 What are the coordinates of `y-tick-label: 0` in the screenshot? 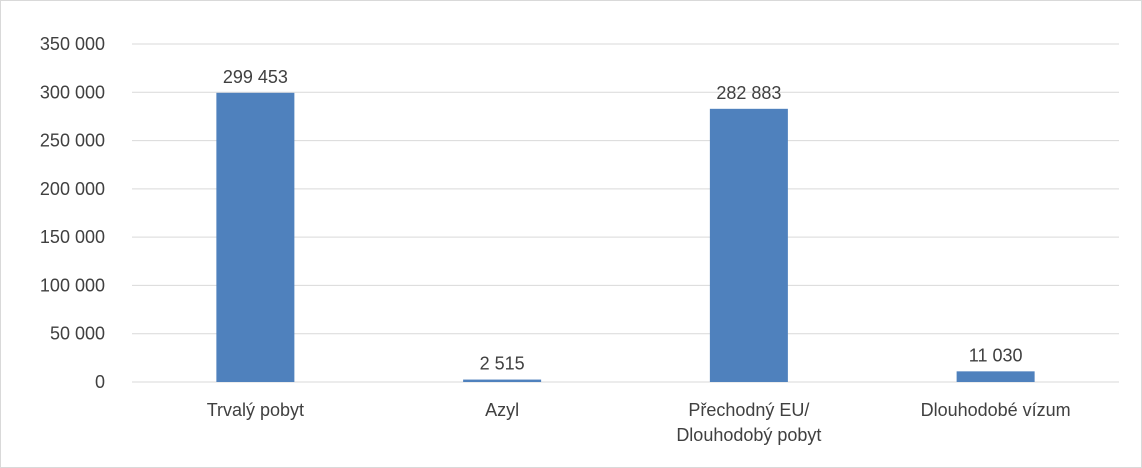 It's located at (100, 382).